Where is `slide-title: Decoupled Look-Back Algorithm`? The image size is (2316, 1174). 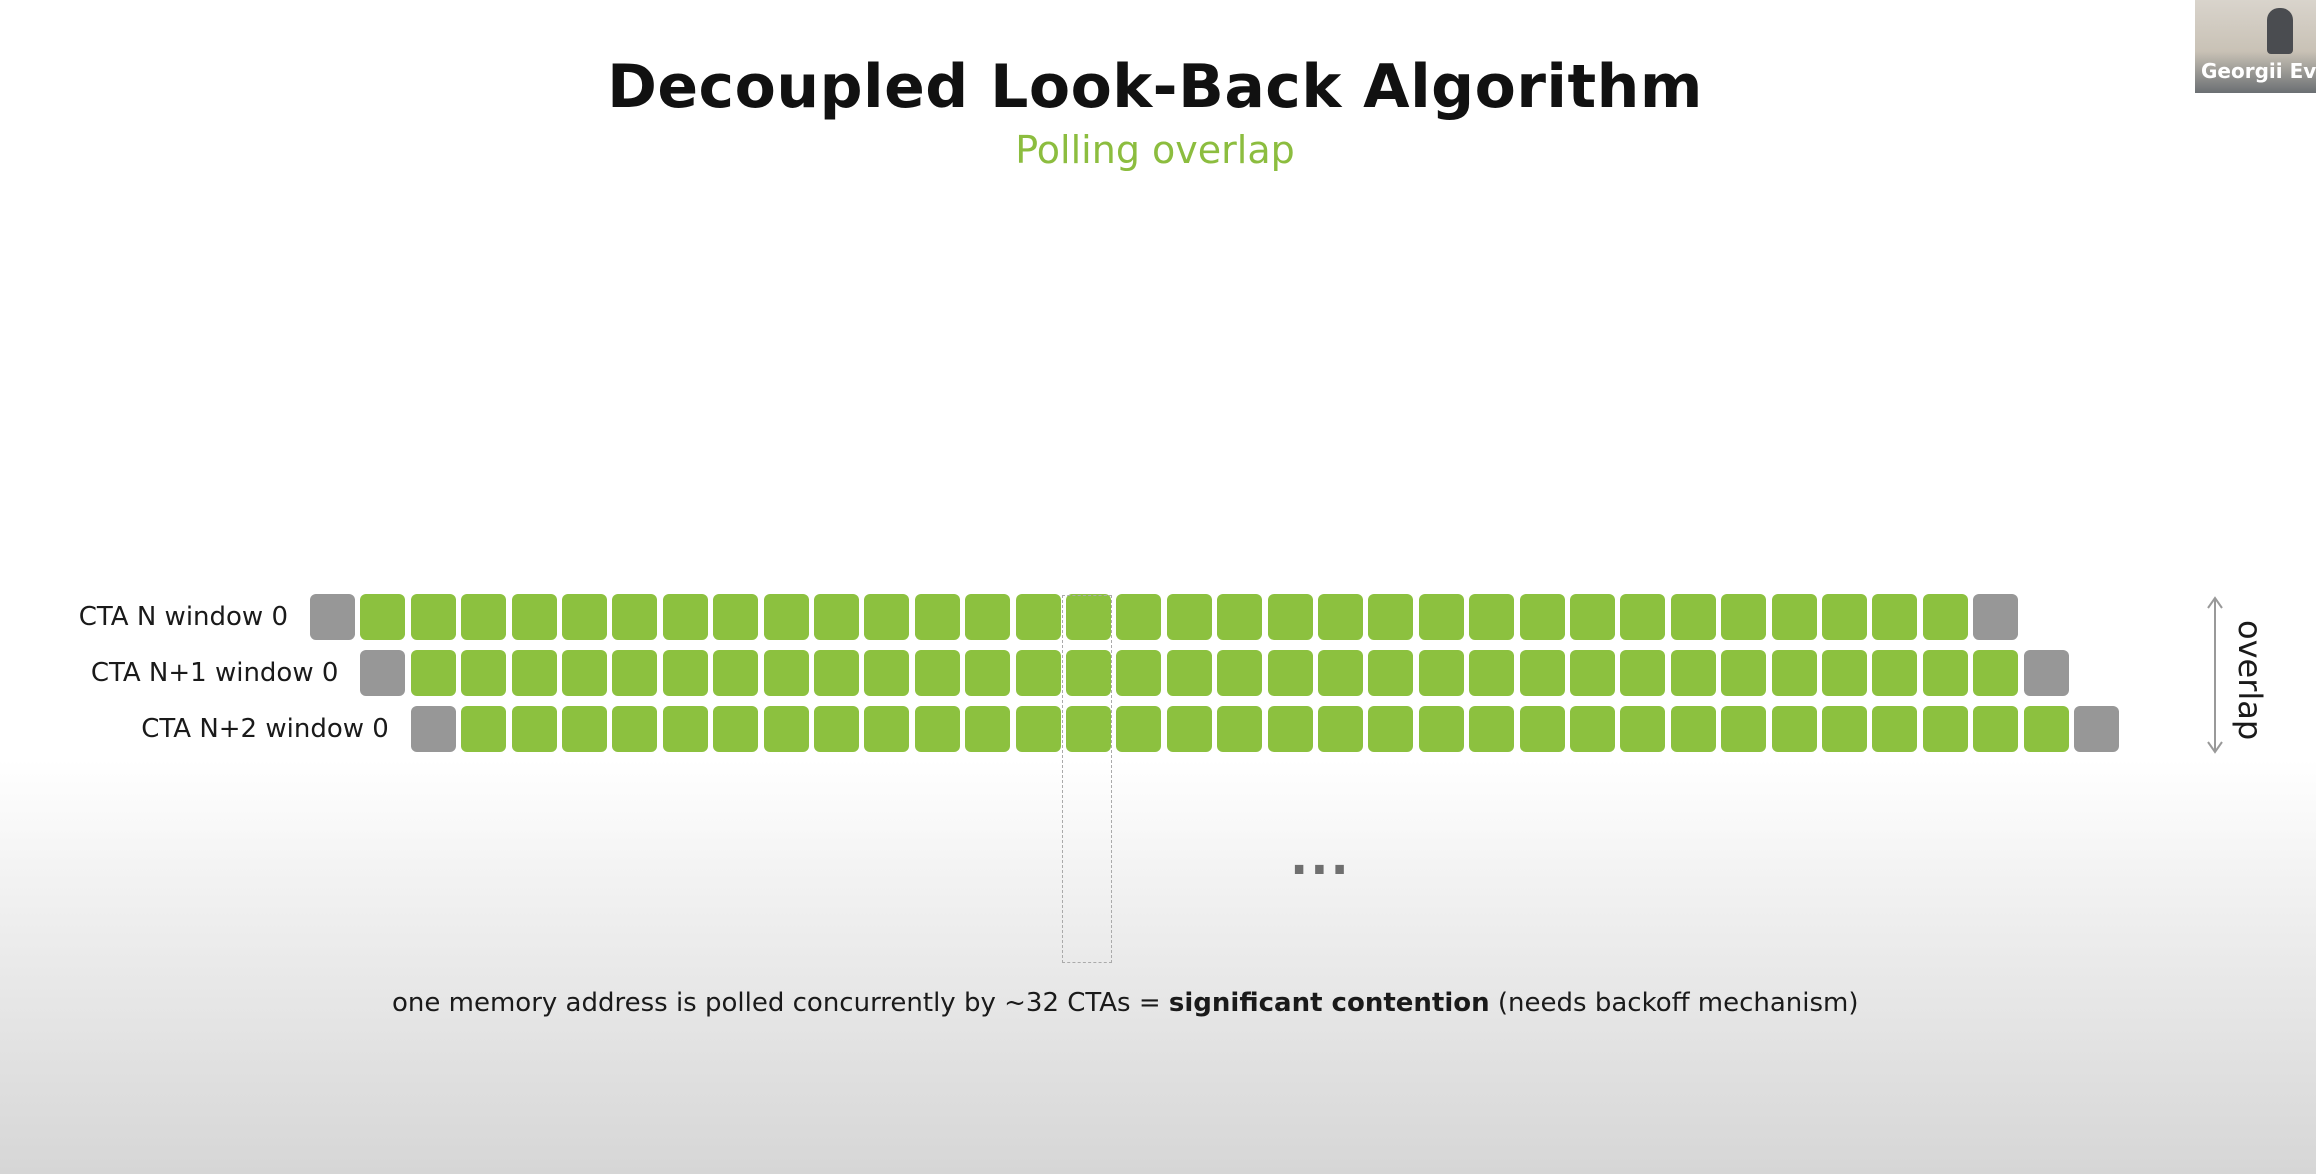
slide-title: Decoupled Look-Back Algorithm is located at coordinates (1155, 87).